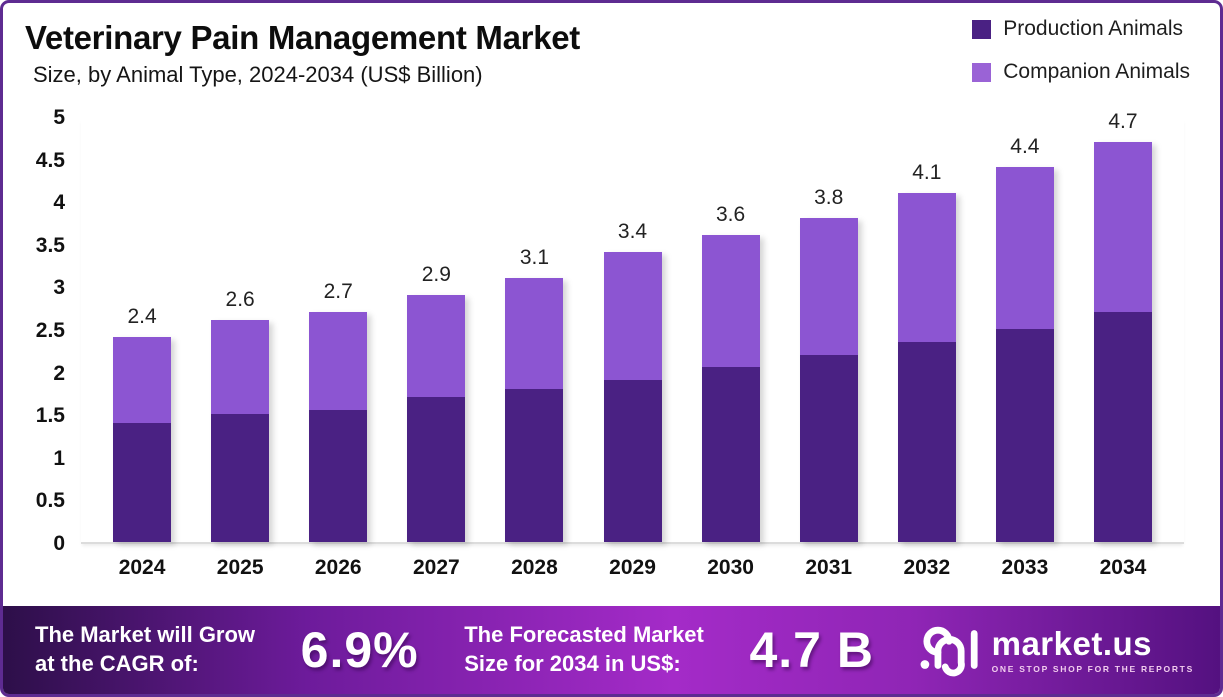 This screenshot has height=697, width=1223. Describe the element at coordinates (730, 567) in the screenshot. I see `x-axis-label: 2030` at that location.